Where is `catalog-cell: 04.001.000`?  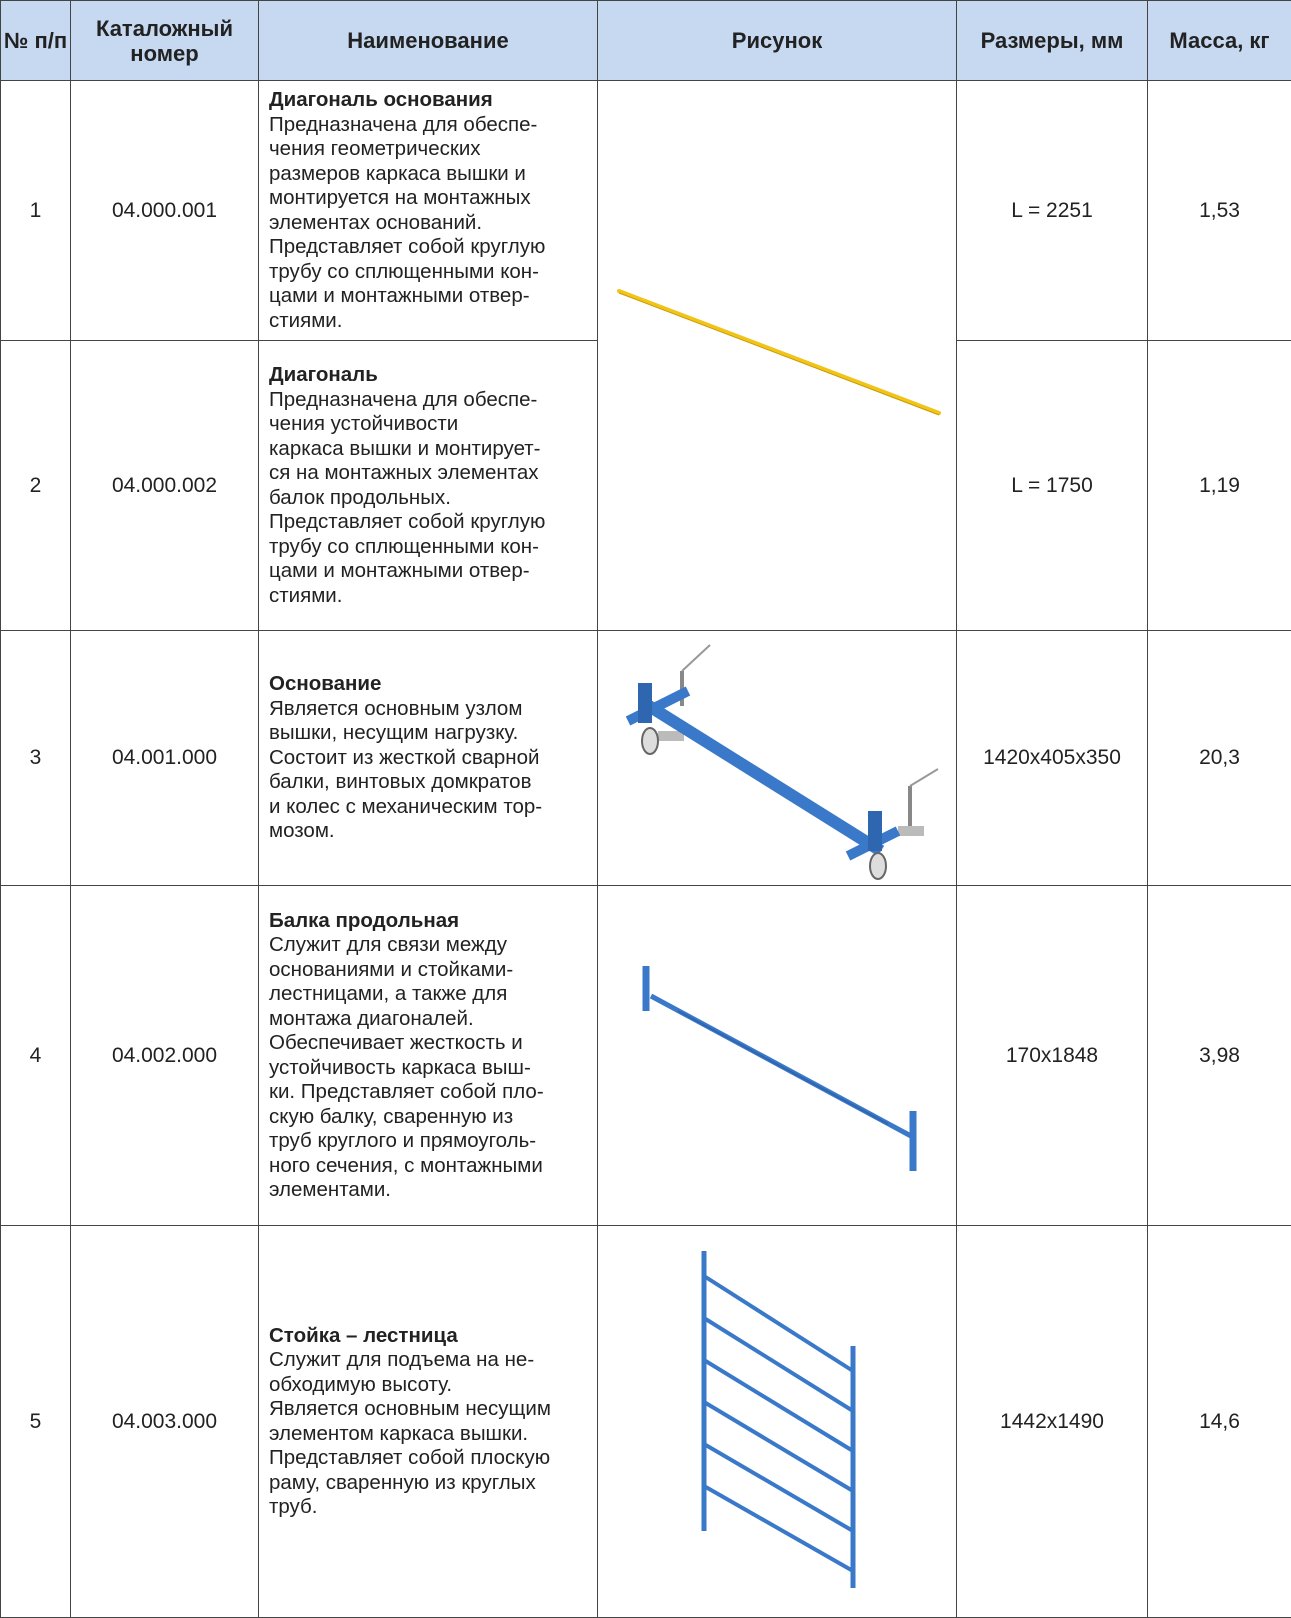
catalog-cell: 04.001.000 is located at coordinates (165, 758).